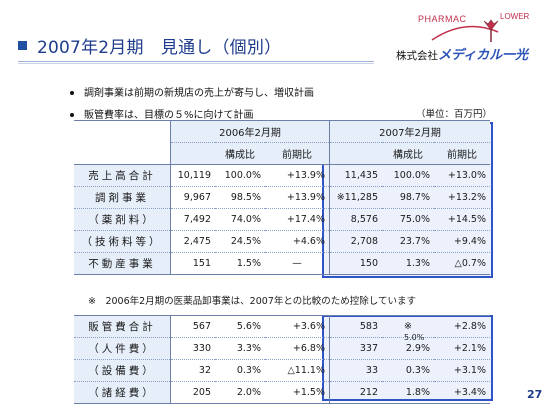 This screenshot has height=420, width=560. What do you see at coordinates (252, 301) in the screenshot?
I see `footnote: ※ 2006年2月期の医薬品卸事業は、2007年との比較のため控除しています` at bounding box center [252, 301].